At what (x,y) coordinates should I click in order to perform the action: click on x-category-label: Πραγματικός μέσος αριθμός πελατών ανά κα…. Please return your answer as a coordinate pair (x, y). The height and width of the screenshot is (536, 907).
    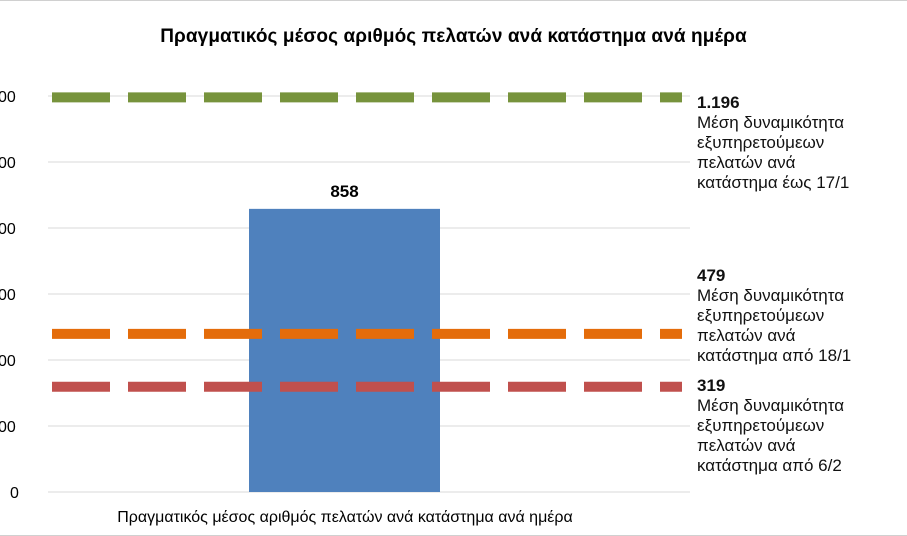
    Looking at the image, I should click on (345, 517).